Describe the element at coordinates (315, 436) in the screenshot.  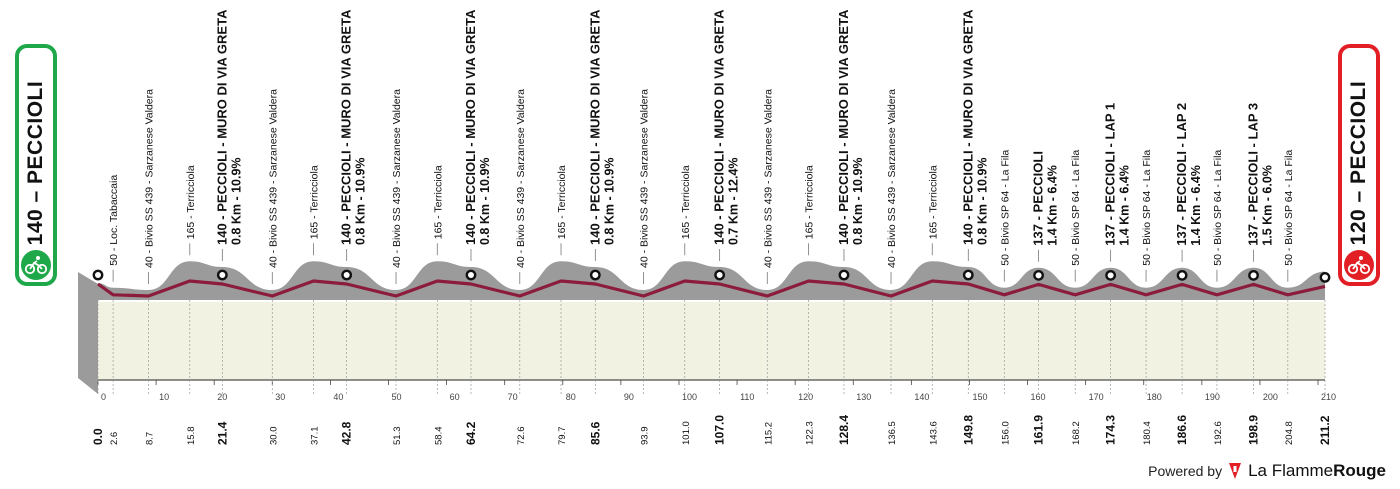
I see `km-value-label: 37.1` at that location.